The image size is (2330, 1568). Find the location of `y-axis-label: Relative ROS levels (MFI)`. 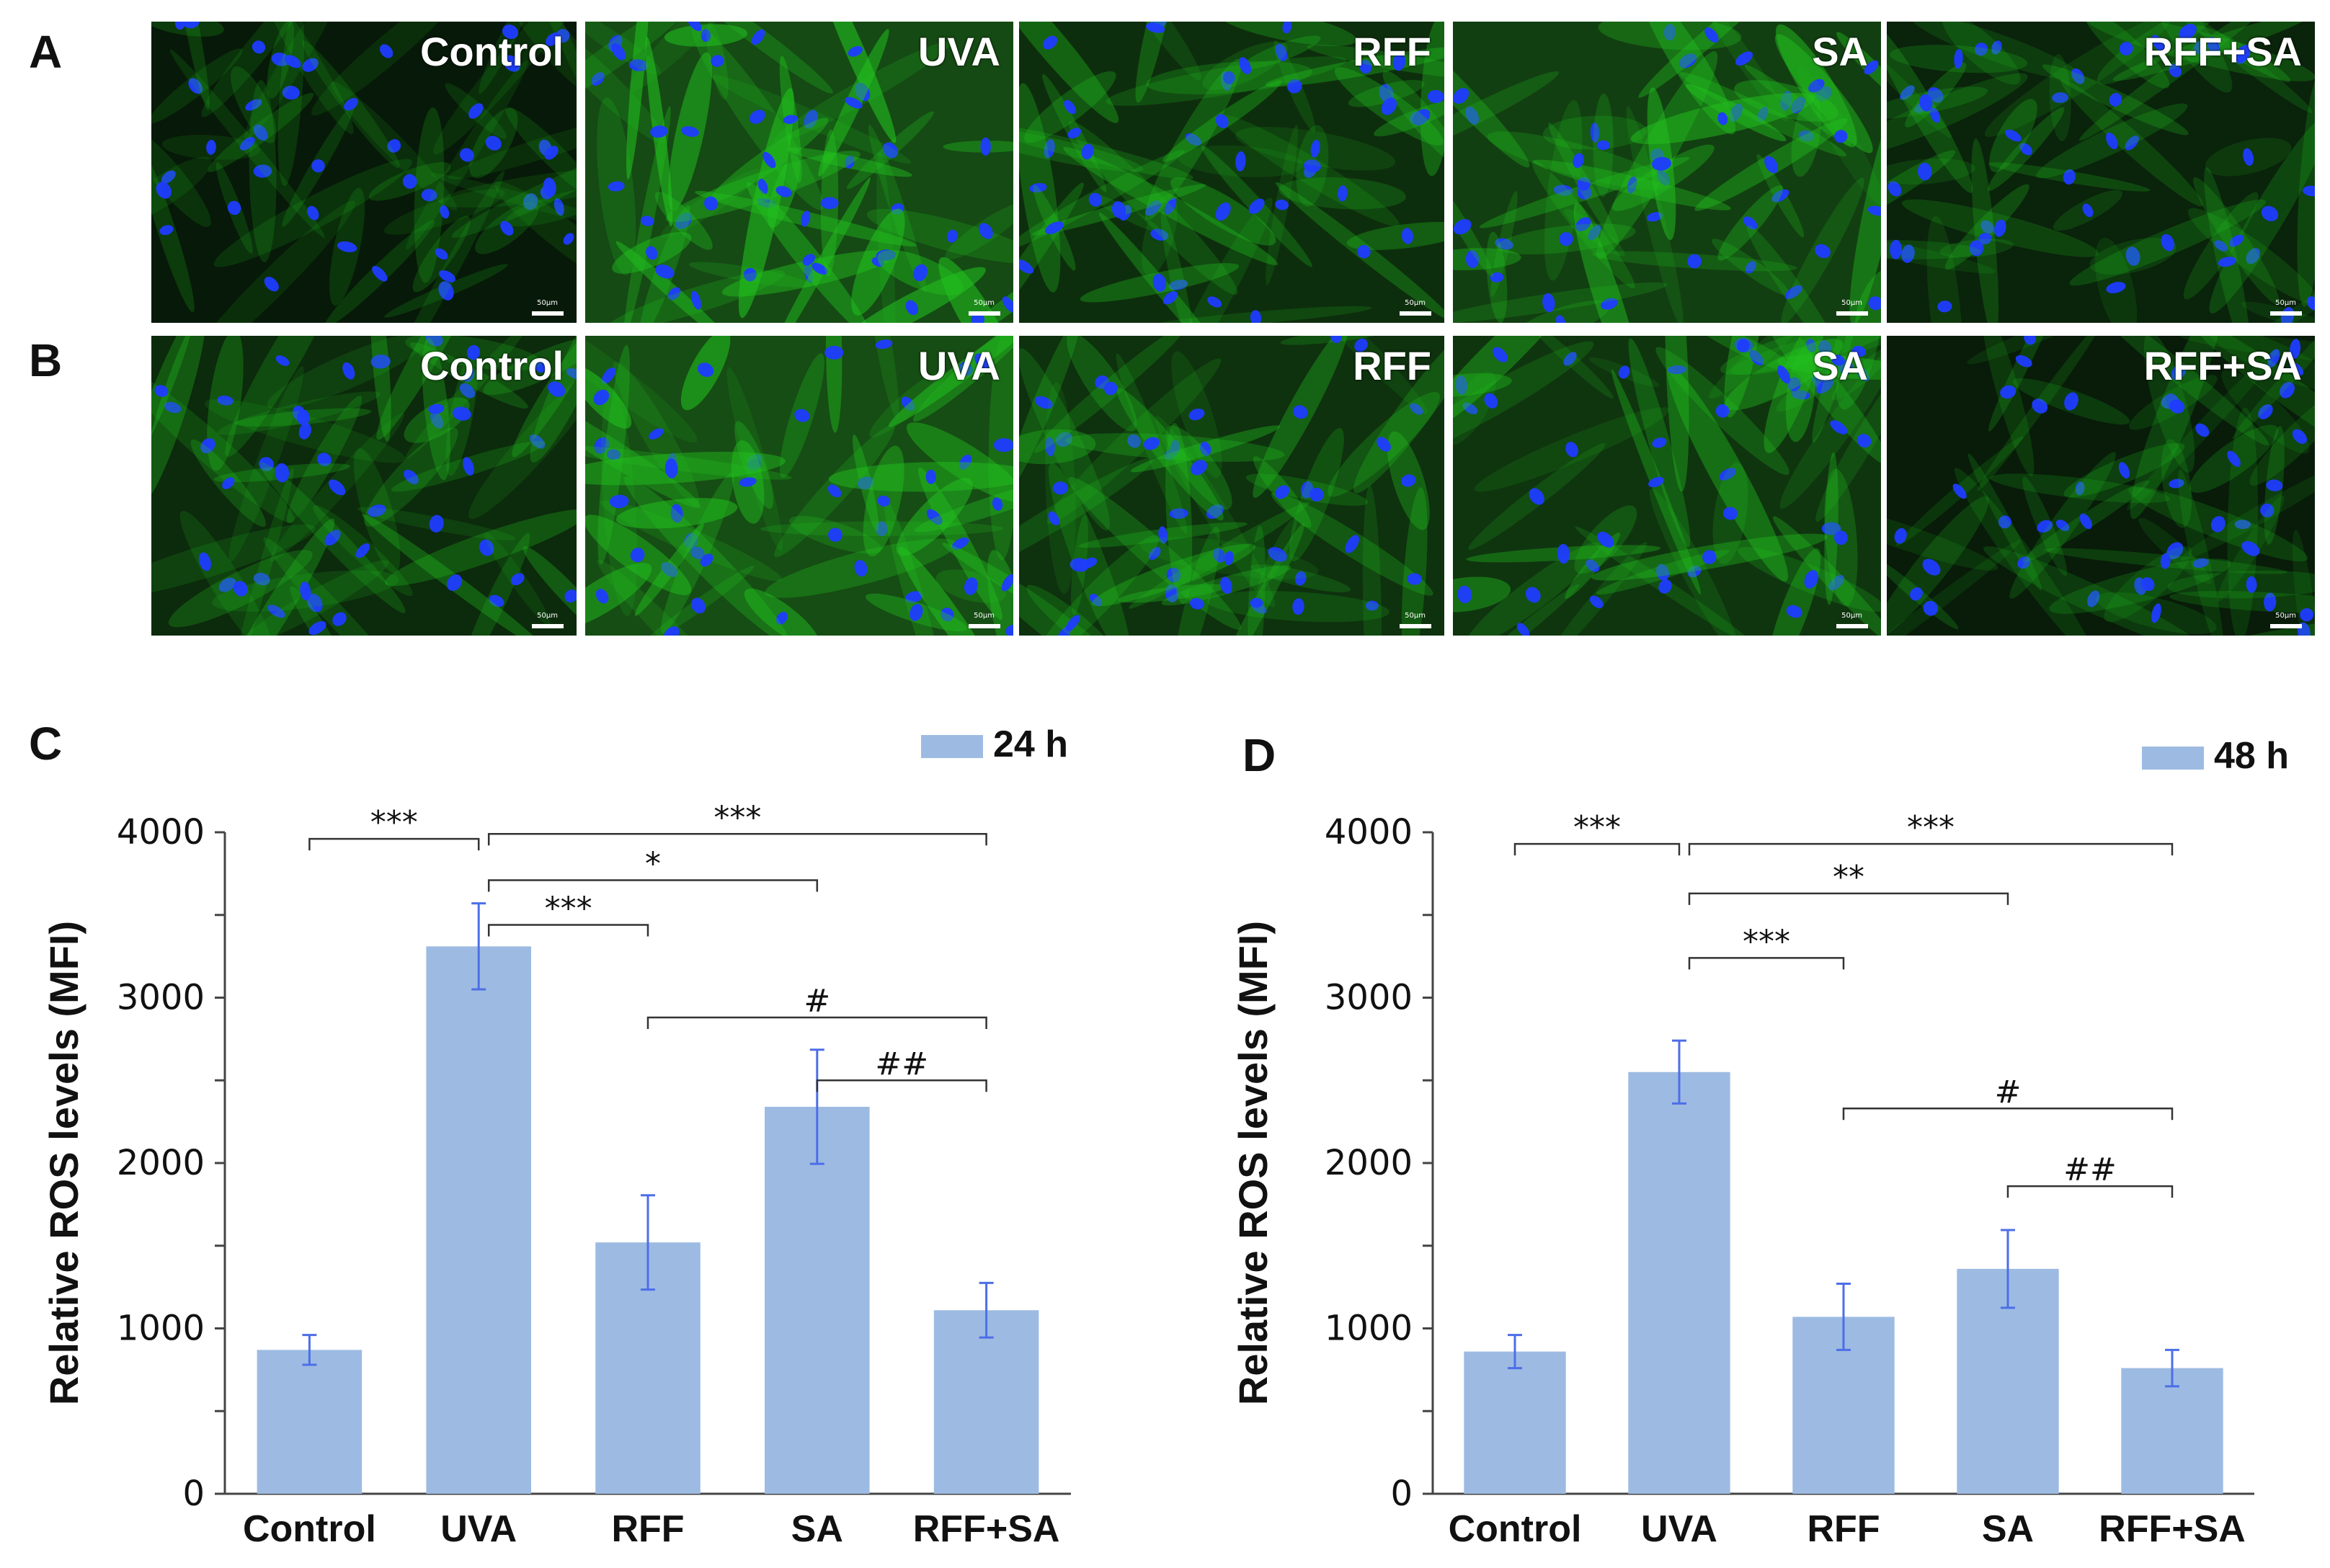

y-axis-label: Relative ROS levels (MFI) is located at coordinates (63, 1163).